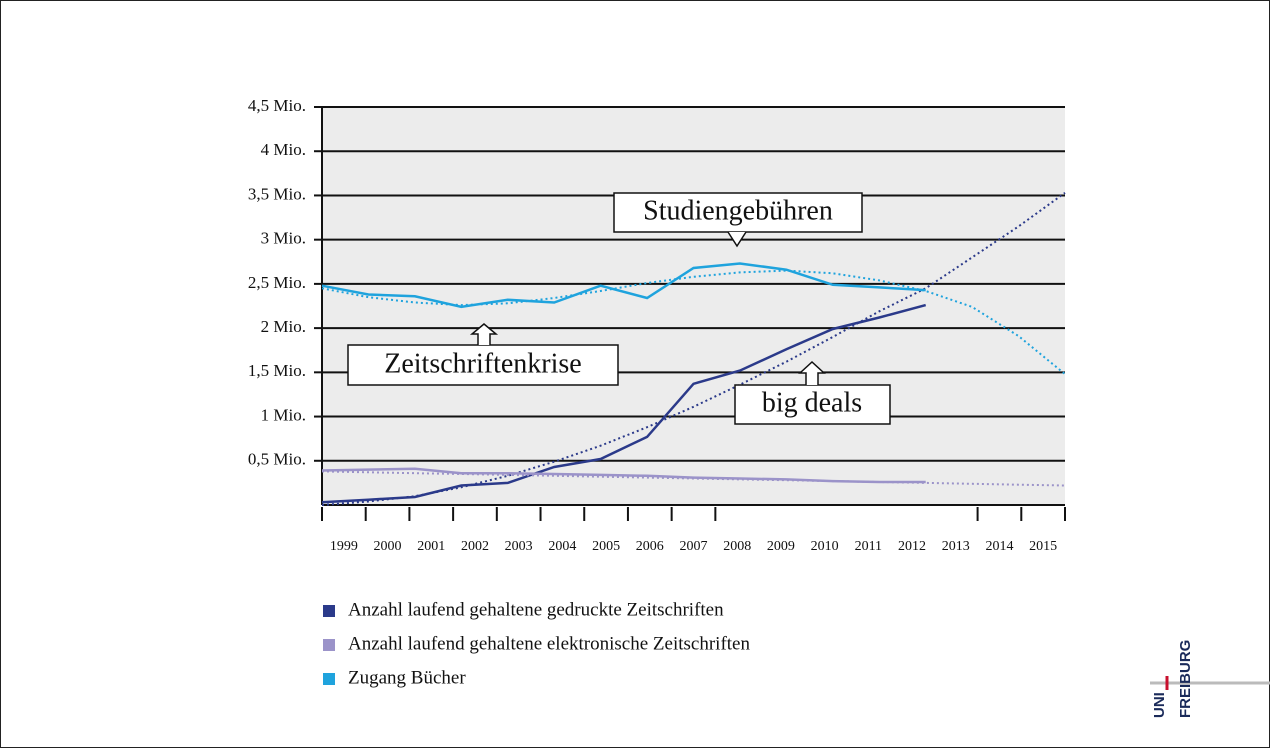 The width and height of the screenshot is (1270, 748). Describe the element at coordinates (694, 546) in the screenshot. I see `x-tick-label: 2007` at that location.